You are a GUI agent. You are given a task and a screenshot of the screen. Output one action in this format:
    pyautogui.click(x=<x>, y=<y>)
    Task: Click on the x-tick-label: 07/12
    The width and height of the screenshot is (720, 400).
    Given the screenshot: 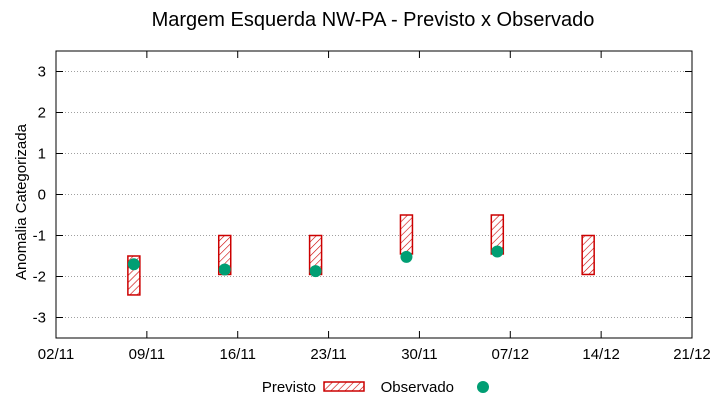 What is the action you would take?
    pyautogui.click(x=511, y=354)
    